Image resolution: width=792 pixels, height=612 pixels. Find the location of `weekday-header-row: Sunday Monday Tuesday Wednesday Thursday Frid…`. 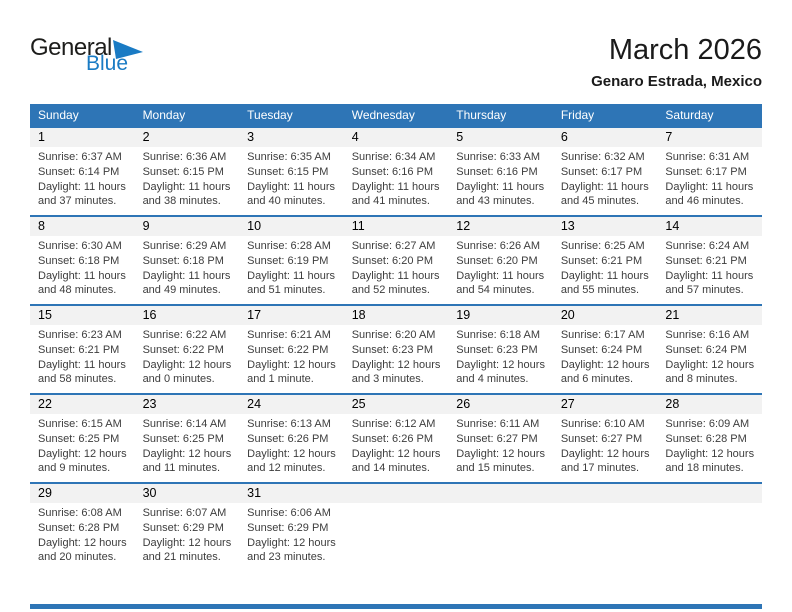

weekday-header-row: Sunday Monday Tuesday Wednesday Thursday Frid… is located at coordinates (396, 115).